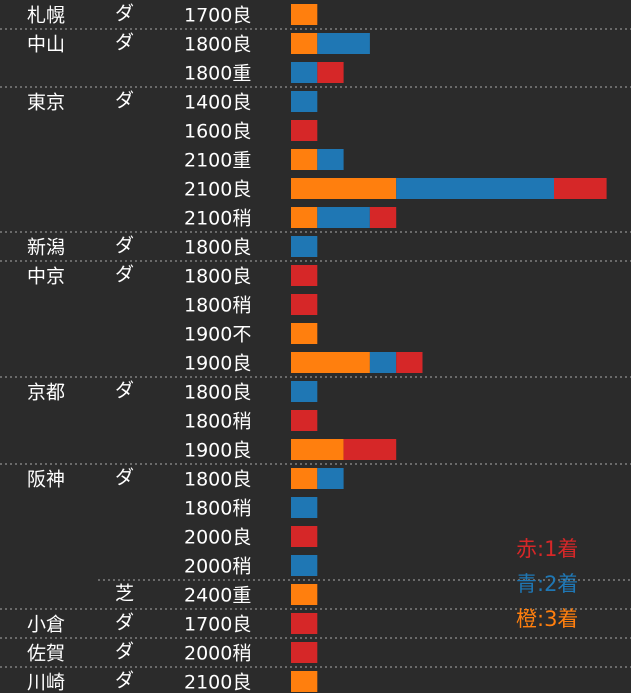  Describe the element at coordinates (46, 45) in the screenshot. I see `venue-label: 中山` at that location.